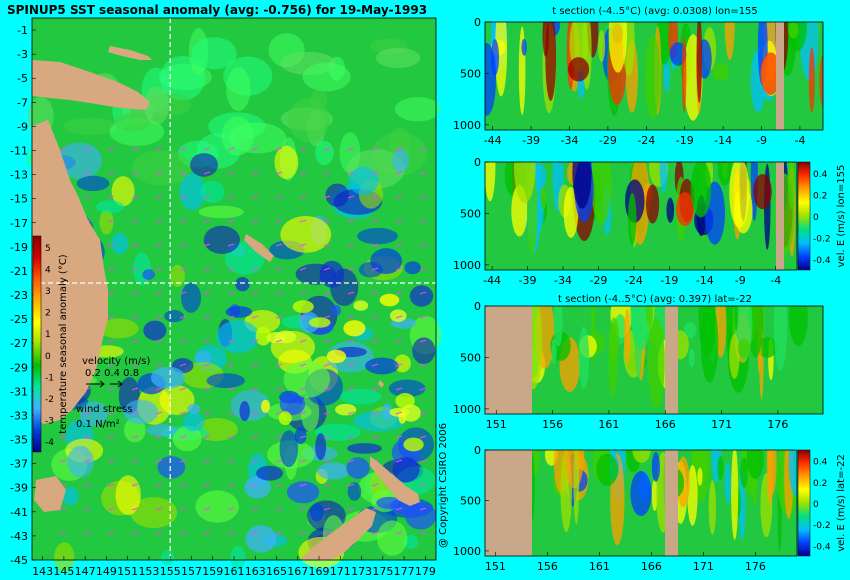  What do you see at coordinates (19, 175) in the screenshot?
I see `map-y-tick-label: -13` at bounding box center [19, 175].